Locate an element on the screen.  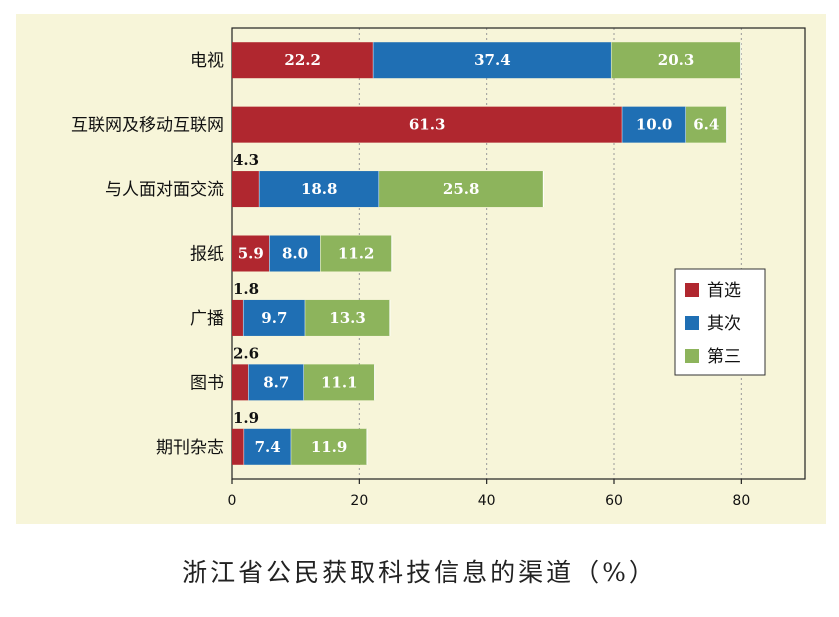
x-tick-label: 0 is located at coordinates (232, 501).